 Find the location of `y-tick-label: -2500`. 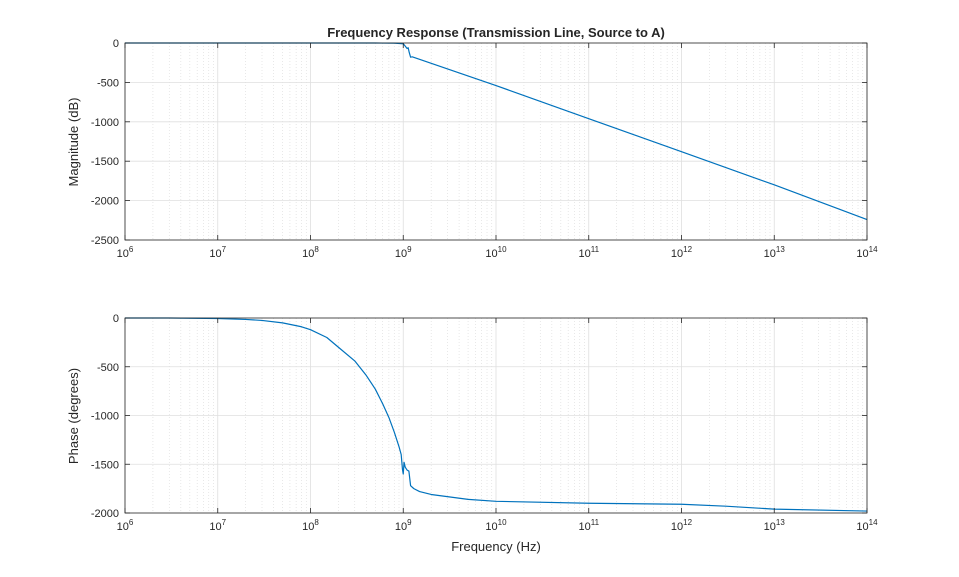

y-tick-label: -2500 is located at coordinates (105, 241).